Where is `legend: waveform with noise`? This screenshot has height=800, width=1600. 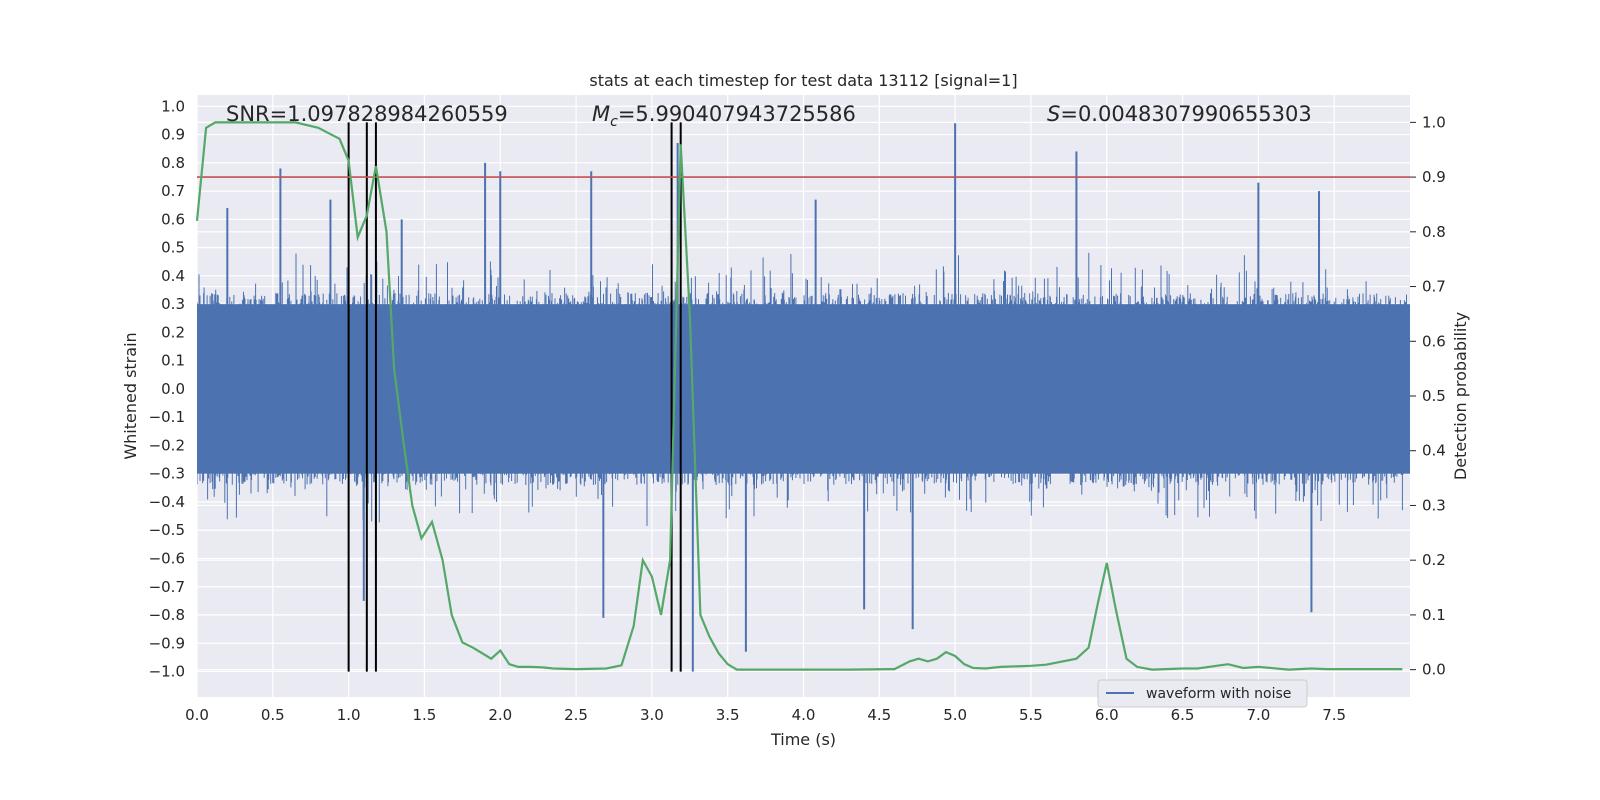 legend: waveform with noise is located at coordinates (1202, 693).